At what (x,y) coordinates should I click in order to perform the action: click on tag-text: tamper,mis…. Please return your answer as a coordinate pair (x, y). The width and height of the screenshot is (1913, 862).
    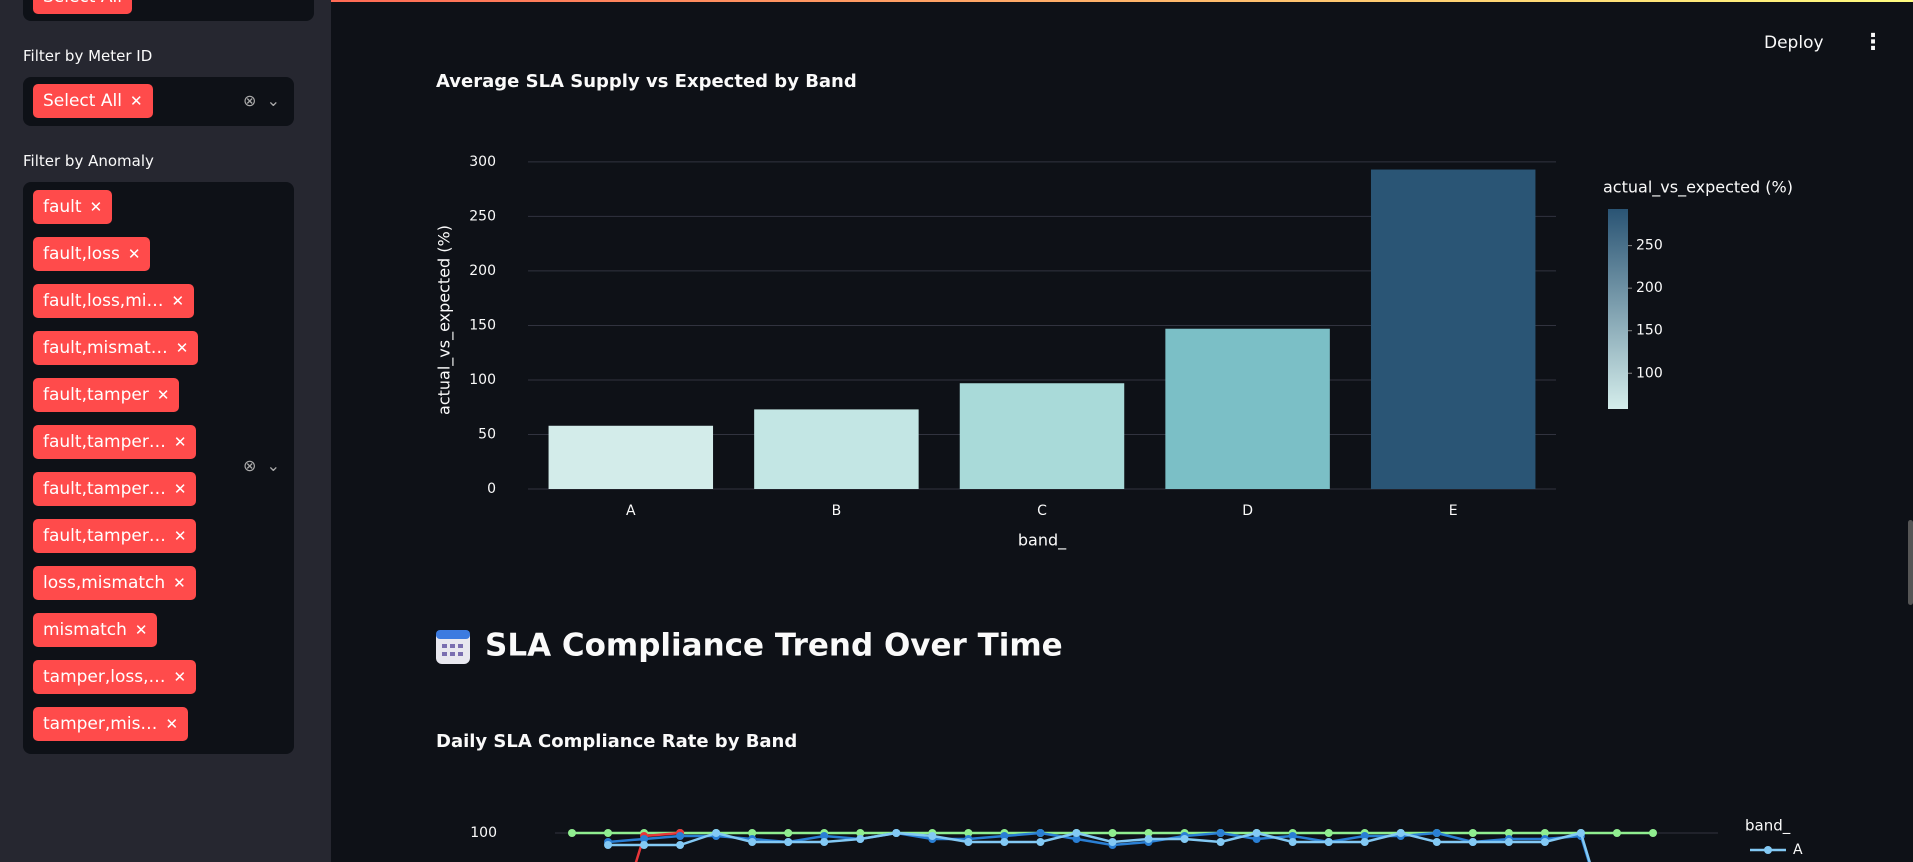
    Looking at the image, I should click on (100, 724).